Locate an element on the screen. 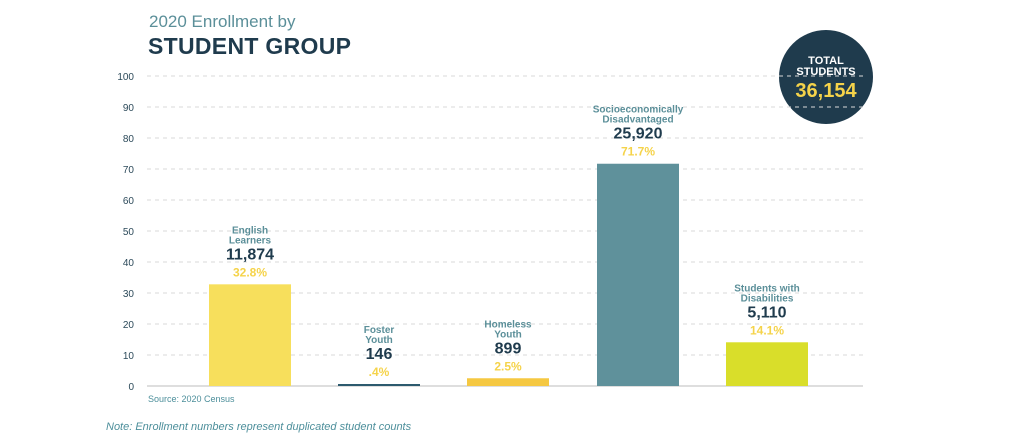 This screenshot has width=1017, height=442. y-tick-label: 60 is located at coordinates (129, 201).